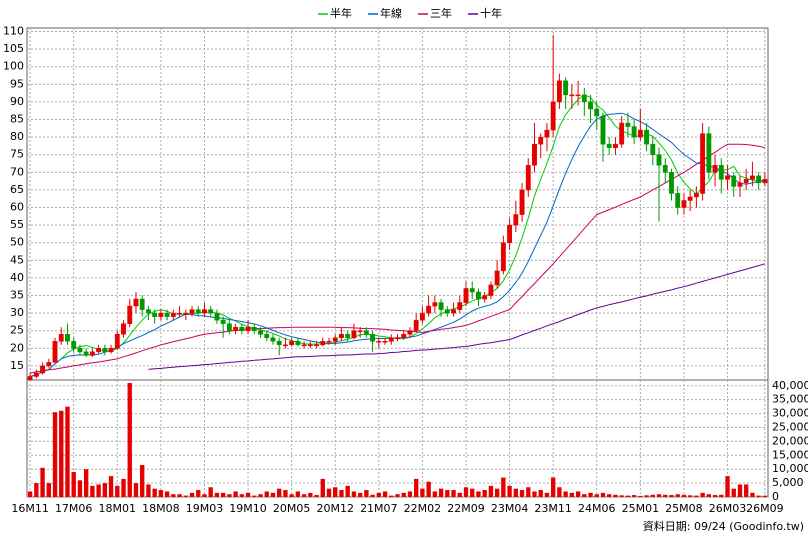 This screenshot has height=540, width=808. Describe the element at coordinates (74, 508) in the screenshot. I see `x-tick-label: 17M06` at that location.